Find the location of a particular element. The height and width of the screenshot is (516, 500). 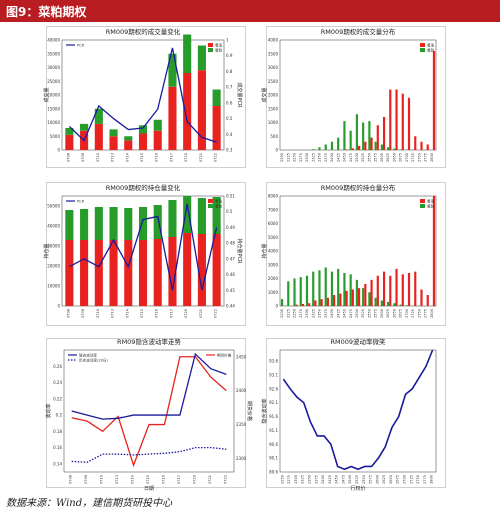

volume-dist-xtick-19: 2675 is located at coordinates (401, 157).